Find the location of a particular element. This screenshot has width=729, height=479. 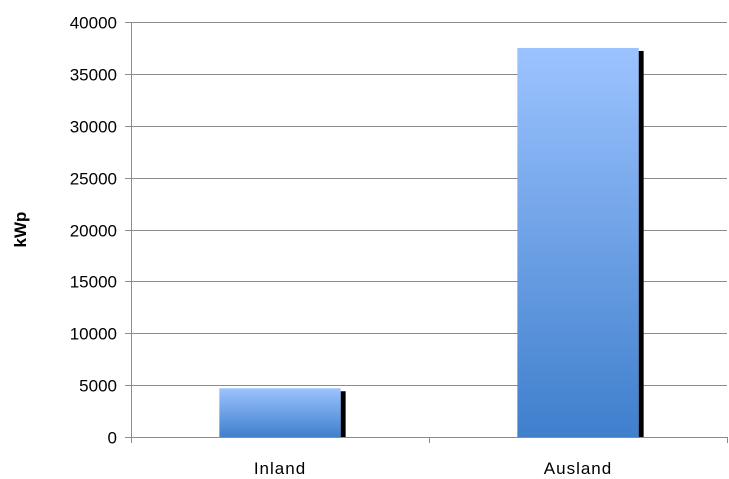

bar-ausland is located at coordinates (578, 242).